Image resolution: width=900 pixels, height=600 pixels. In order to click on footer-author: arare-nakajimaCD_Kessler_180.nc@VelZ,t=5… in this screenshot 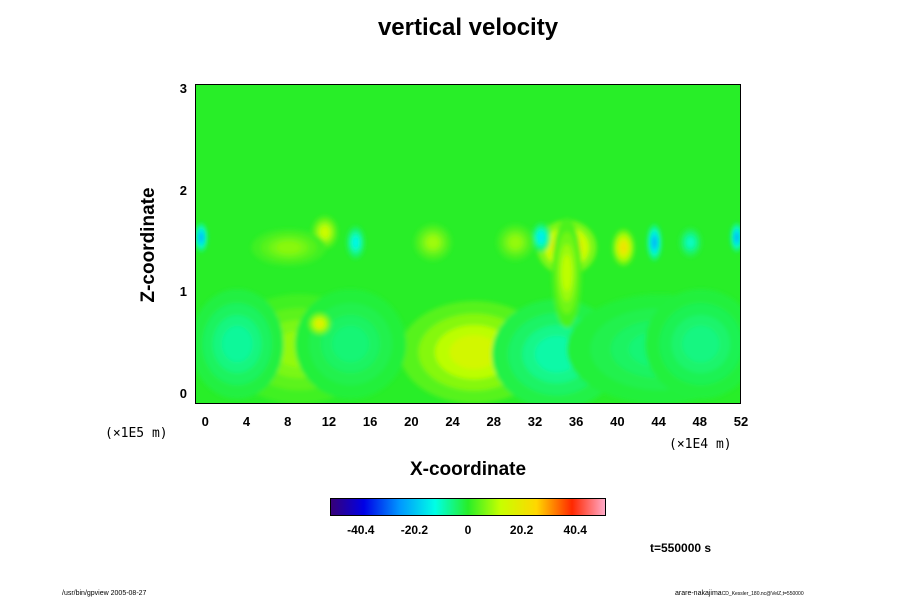, I will do `click(739, 593)`.